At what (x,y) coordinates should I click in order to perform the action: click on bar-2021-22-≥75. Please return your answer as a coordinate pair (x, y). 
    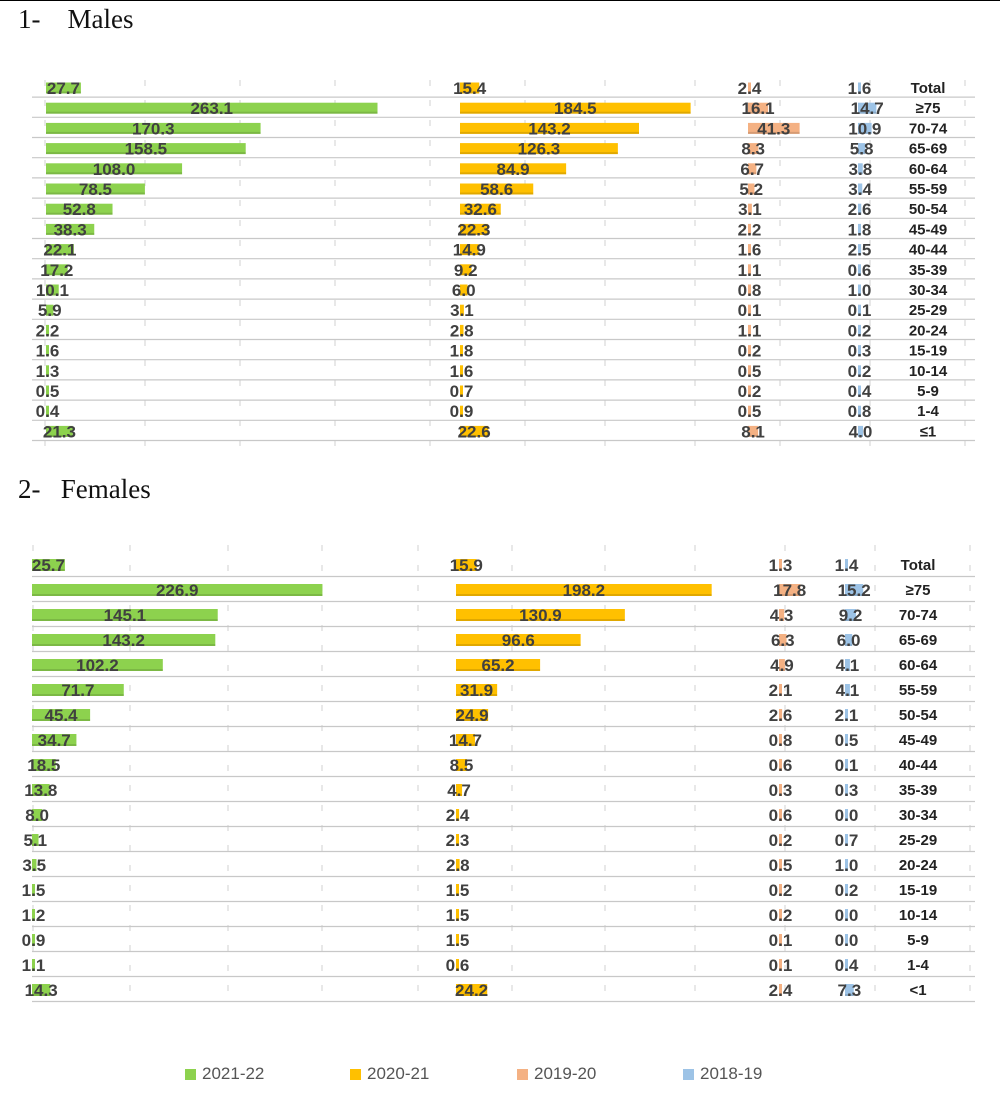
    Looking at the image, I should click on (212, 108).